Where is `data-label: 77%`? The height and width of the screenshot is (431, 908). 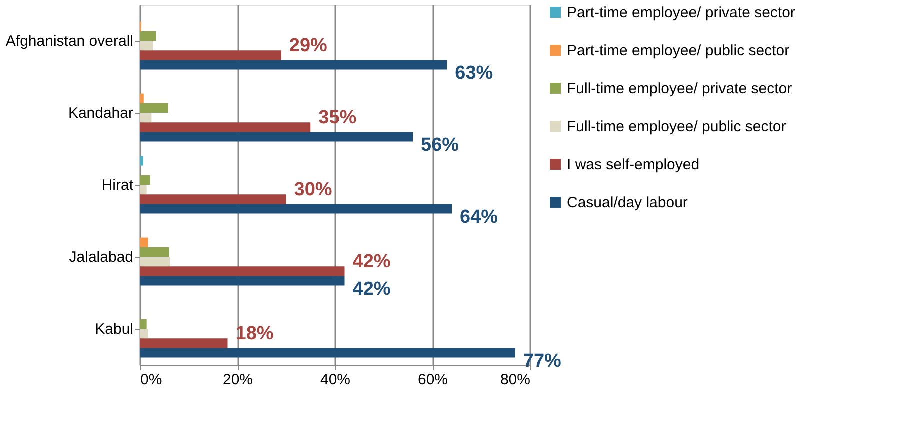
data-label: 77% is located at coordinates (542, 361).